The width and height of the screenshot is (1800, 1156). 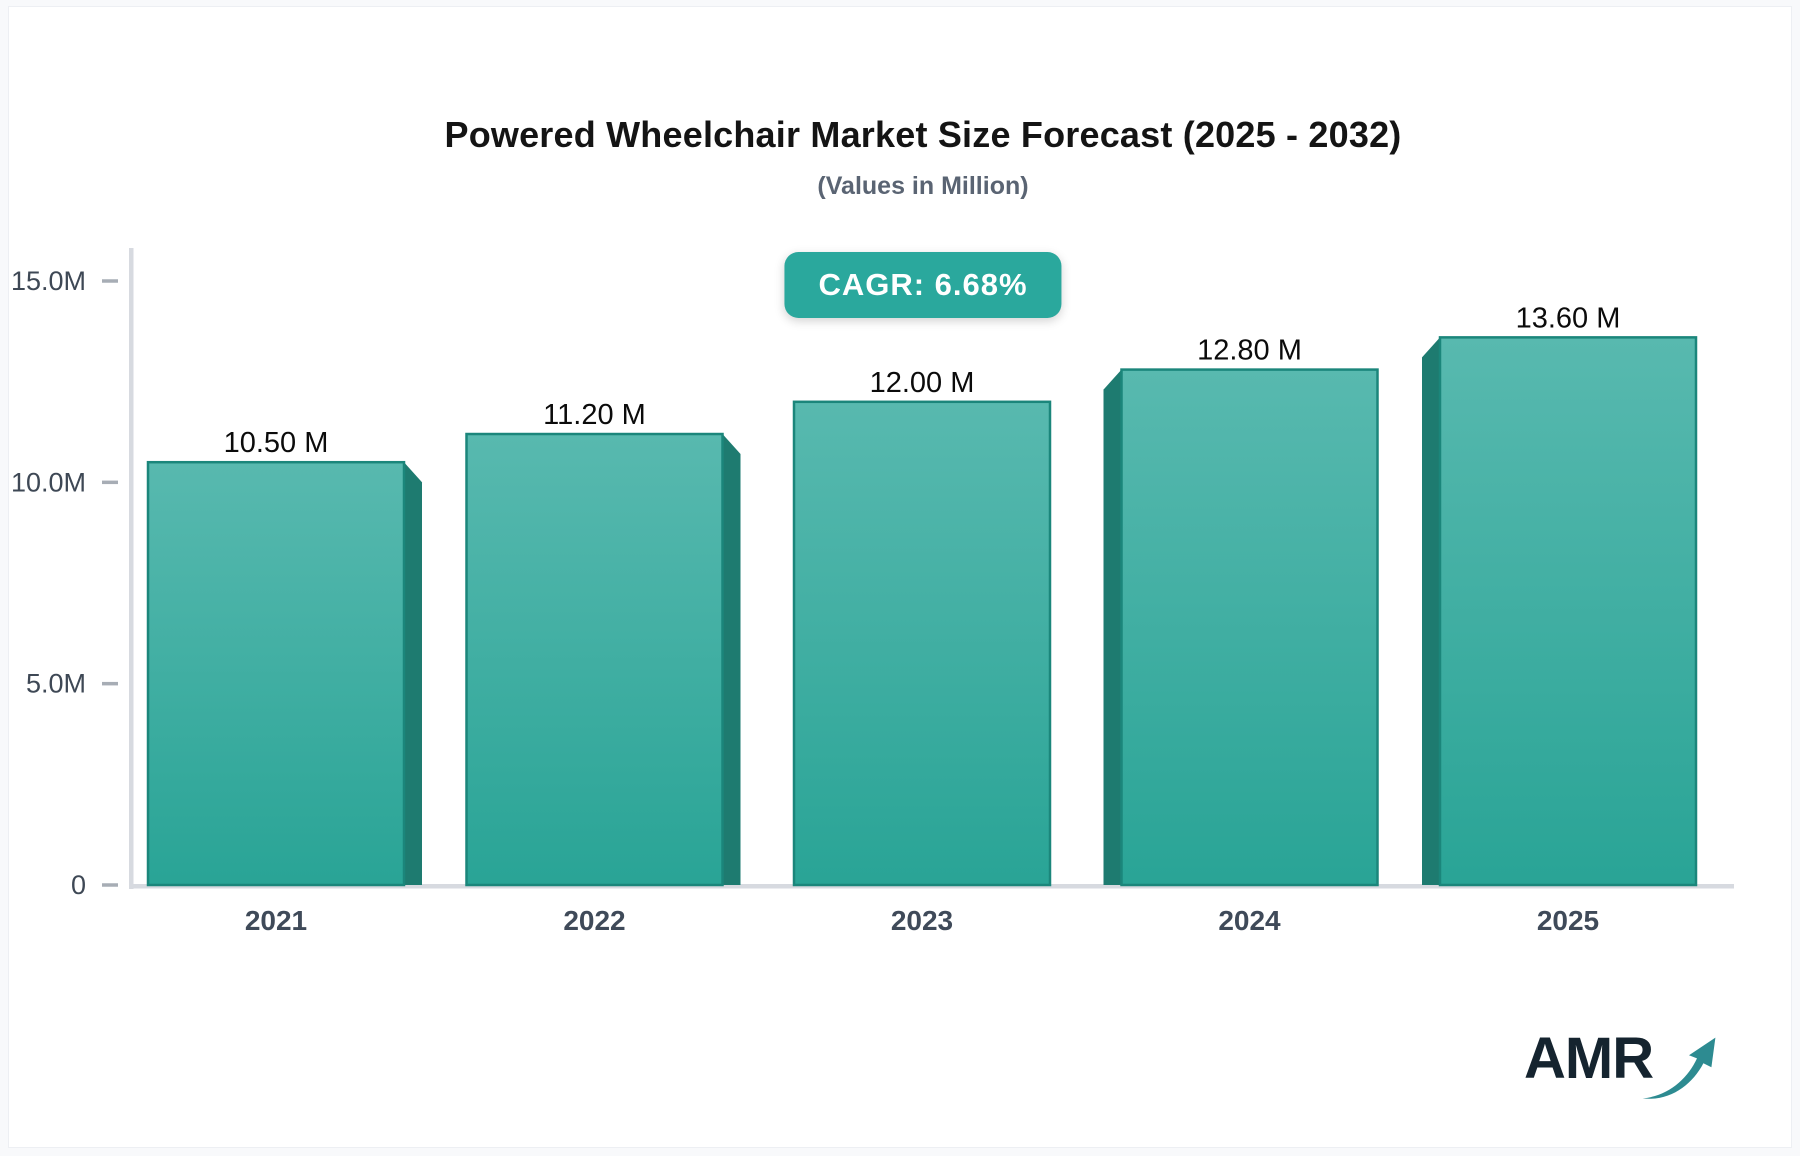 What do you see at coordinates (56, 684) in the screenshot?
I see `y-tick-label: 5.0M` at bounding box center [56, 684].